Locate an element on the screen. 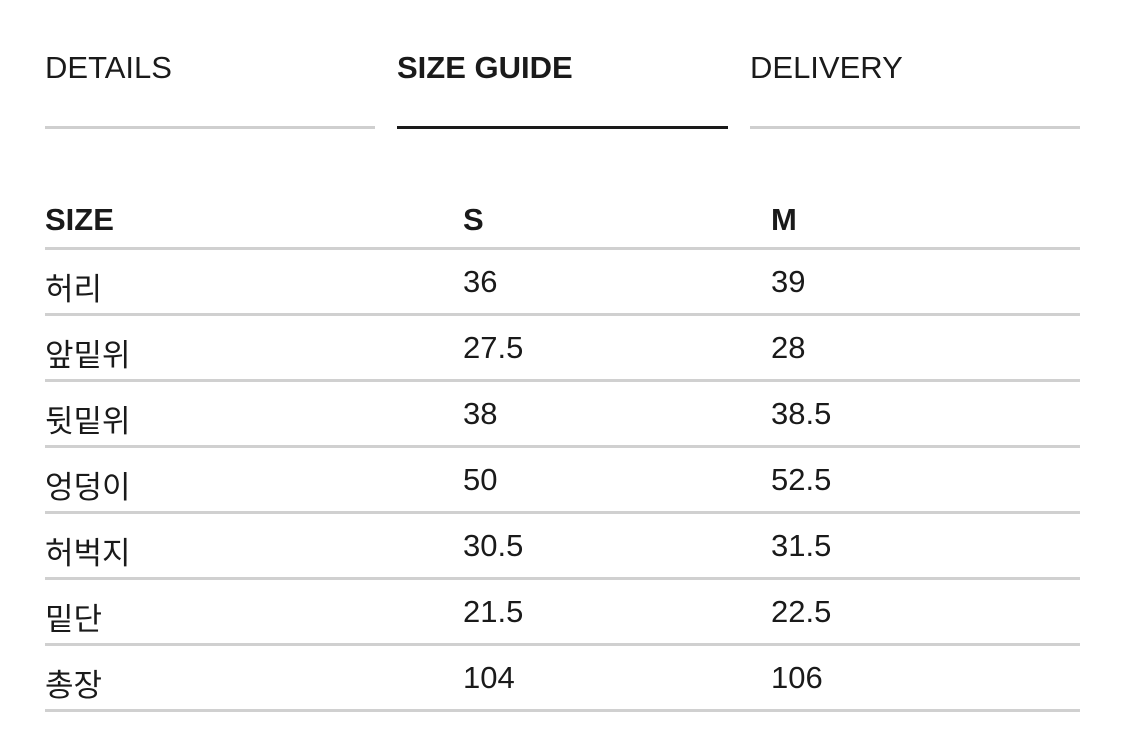 The image size is (1125, 748). measurement-label: 밑단 is located at coordinates (74, 619).